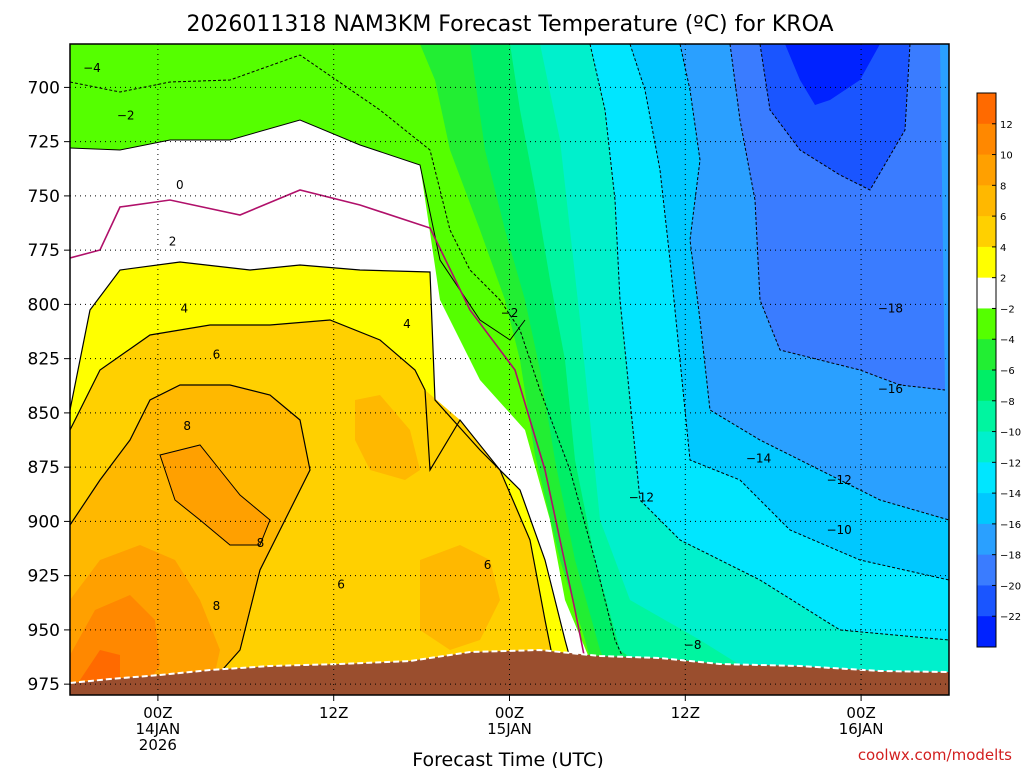 Image resolution: width=1024 pixels, height=768 pixels. I want to click on contour-minus20, so click(835, 117).